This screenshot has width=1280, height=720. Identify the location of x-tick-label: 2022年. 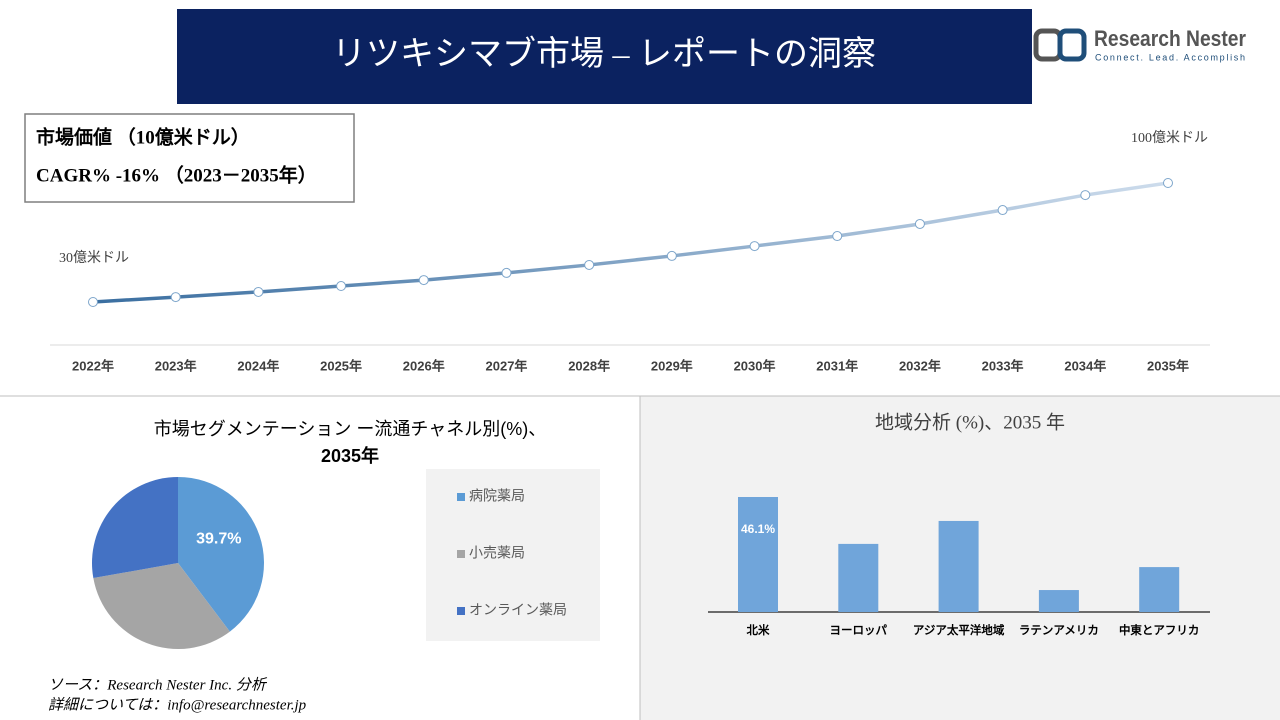
(93, 365).